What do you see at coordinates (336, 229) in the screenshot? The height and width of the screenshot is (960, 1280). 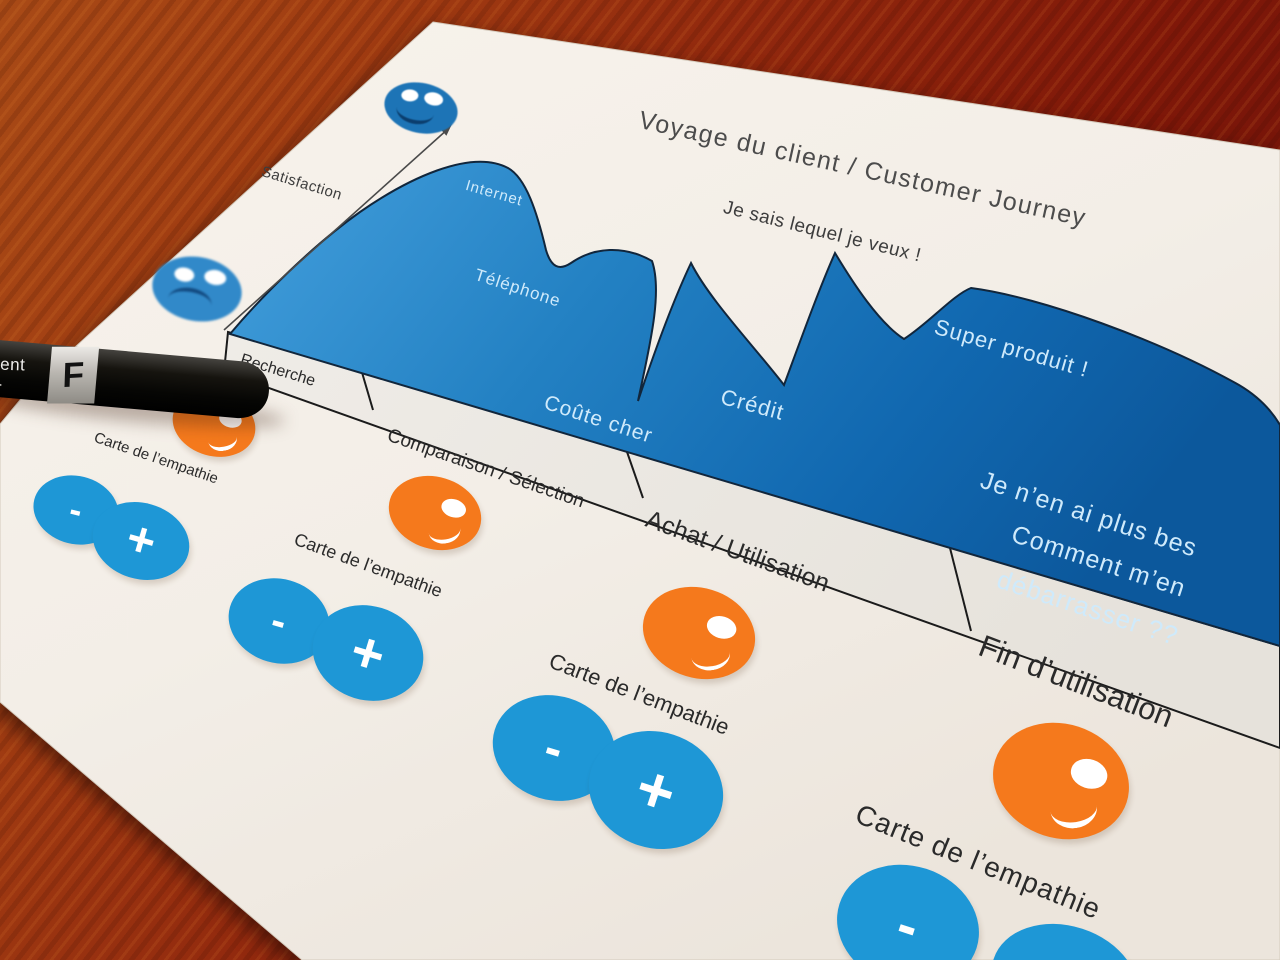 I see `satisfaction-axis` at bounding box center [336, 229].